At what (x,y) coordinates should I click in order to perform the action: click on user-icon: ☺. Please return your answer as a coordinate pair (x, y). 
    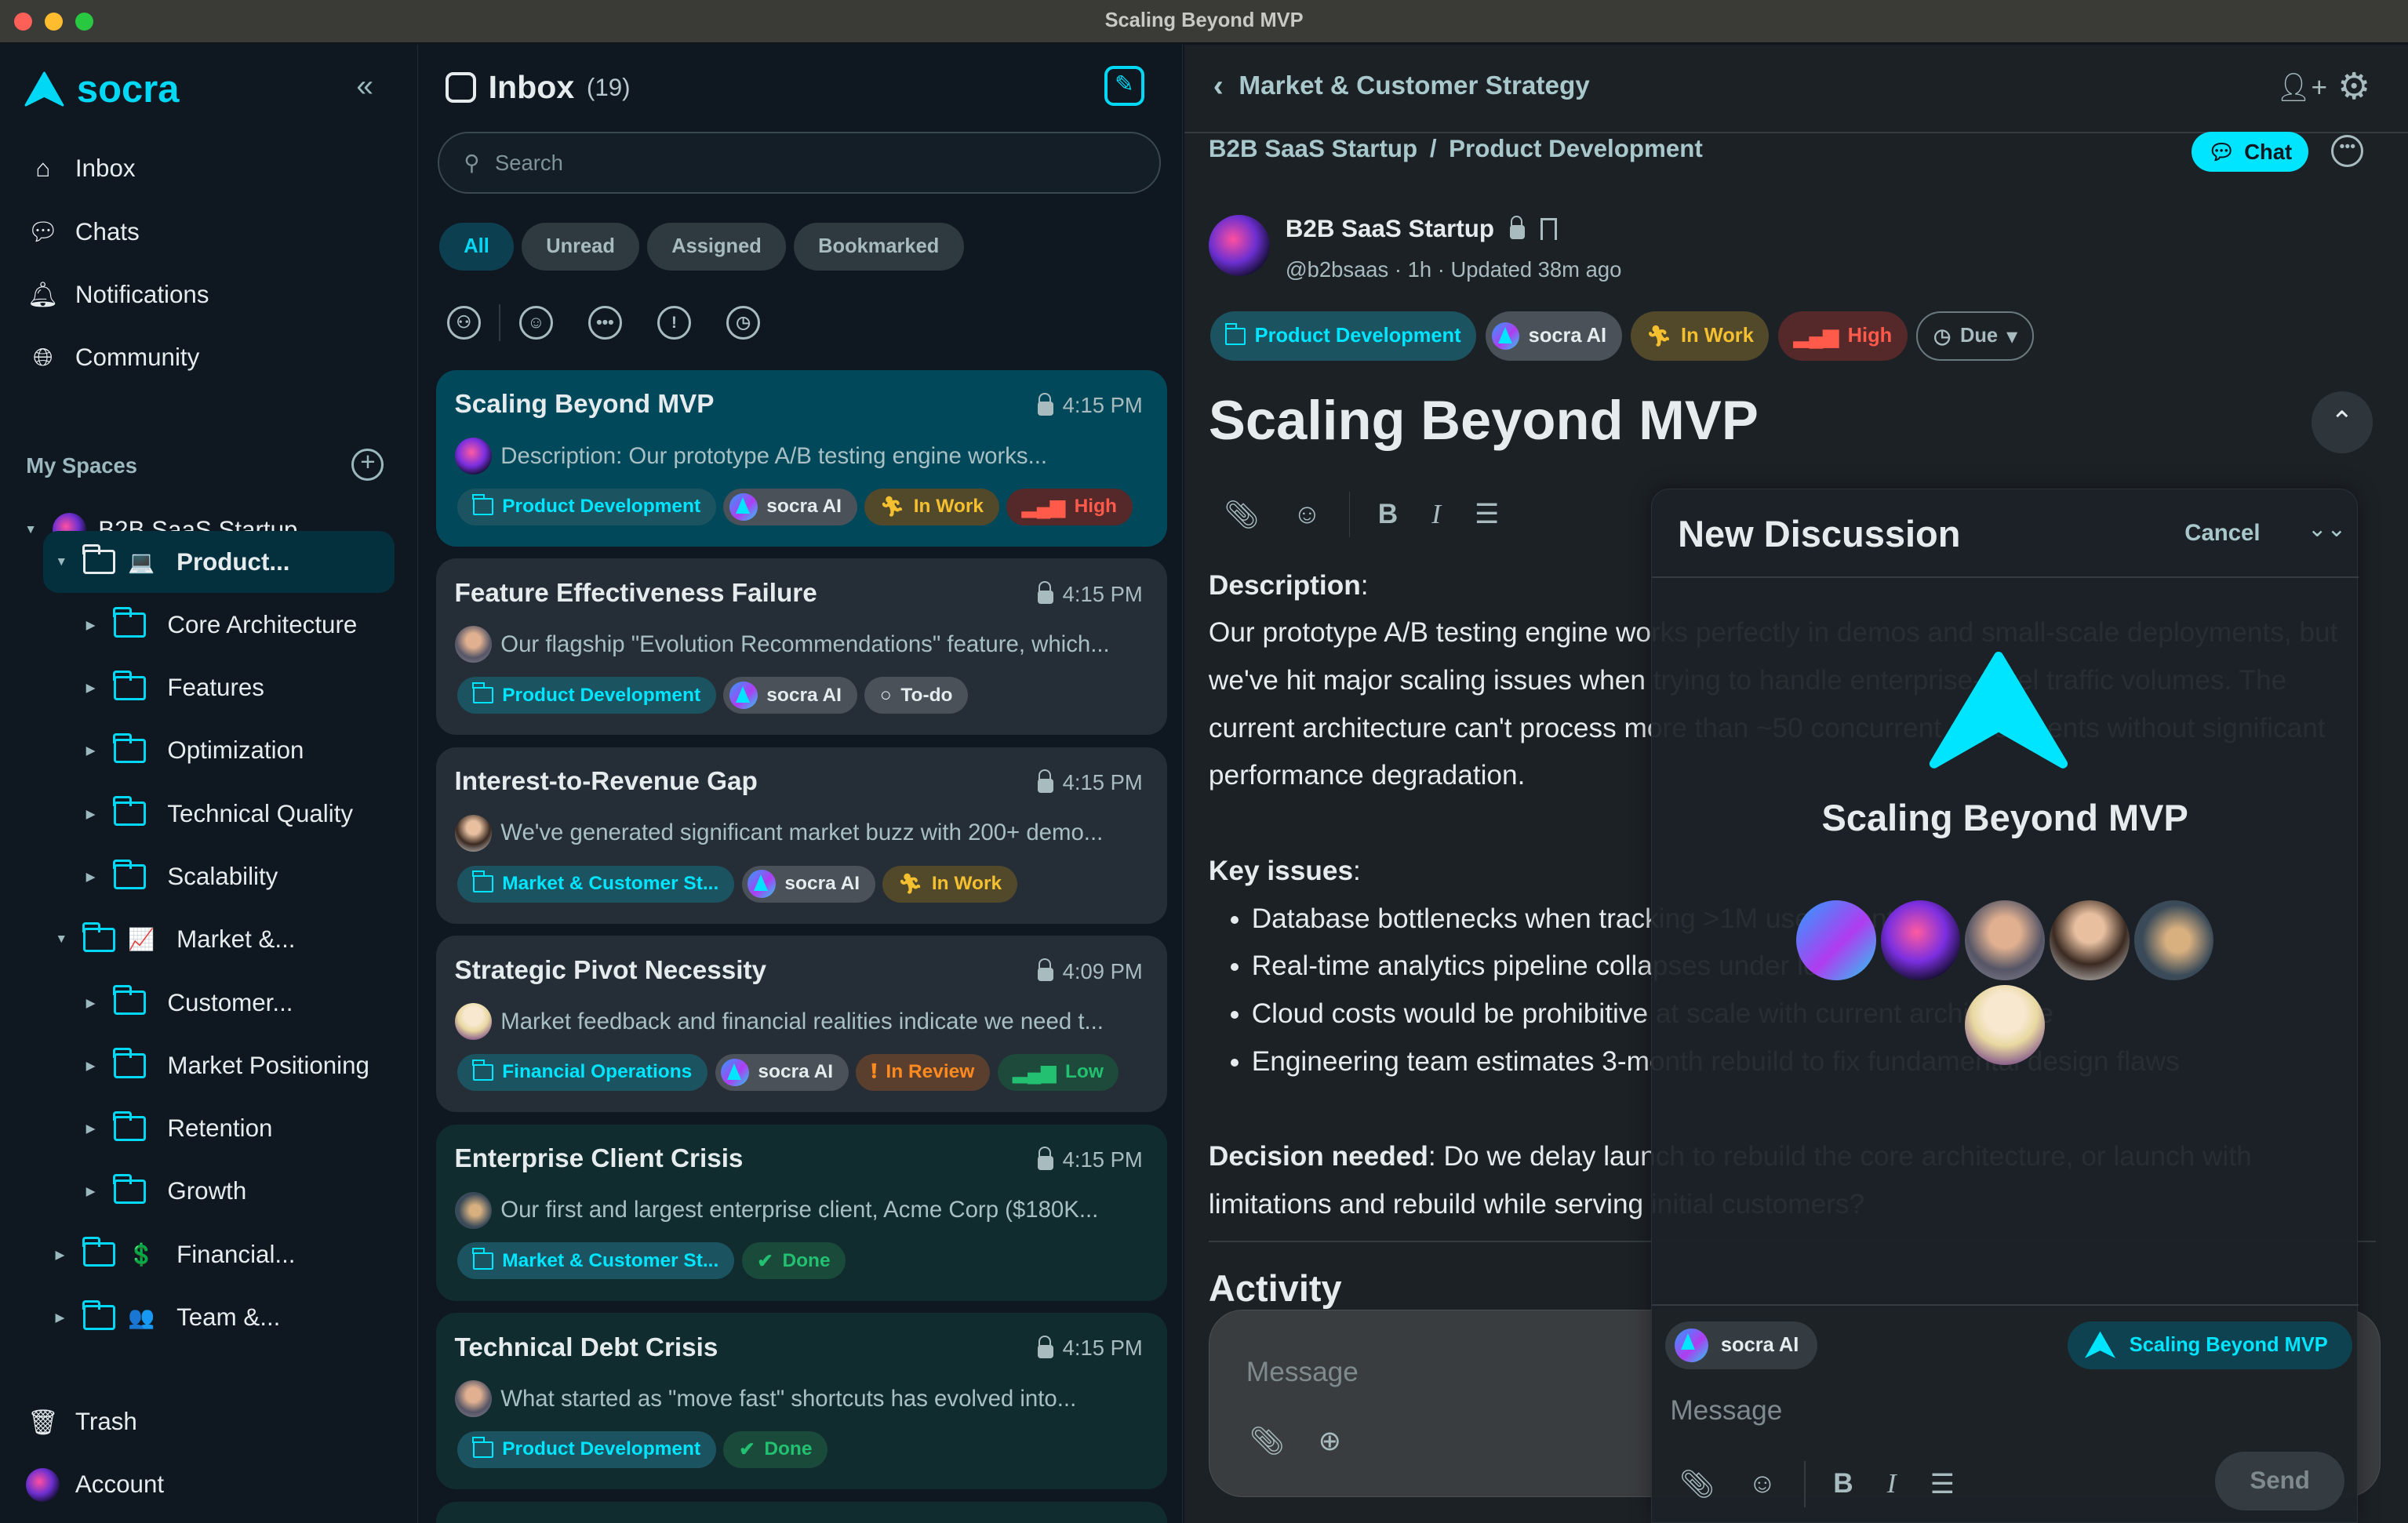
    Looking at the image, I should click on (535, 322).